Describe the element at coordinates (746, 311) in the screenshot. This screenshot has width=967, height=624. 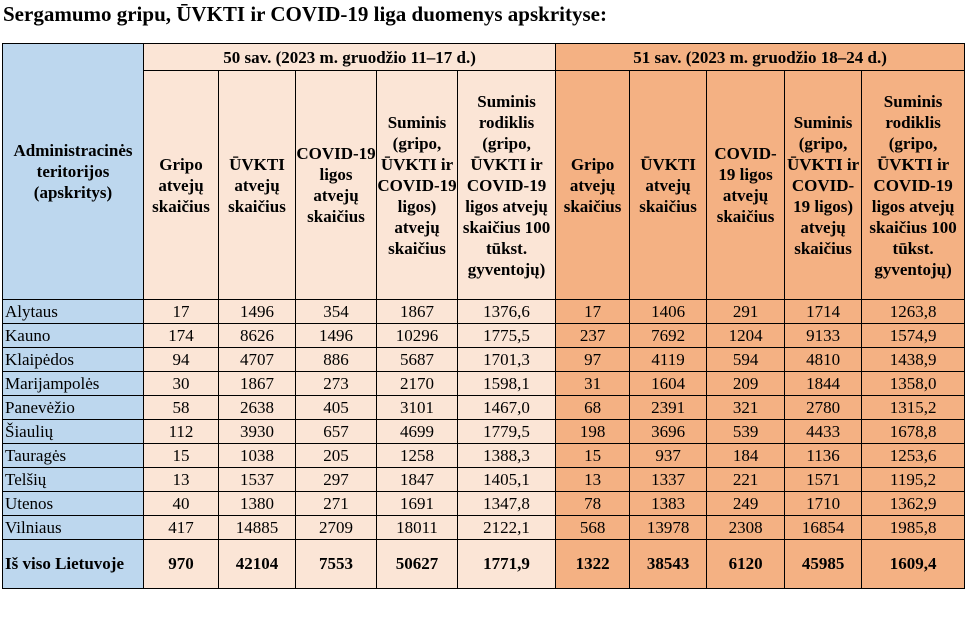
I see `table-cell: 291` at that location.